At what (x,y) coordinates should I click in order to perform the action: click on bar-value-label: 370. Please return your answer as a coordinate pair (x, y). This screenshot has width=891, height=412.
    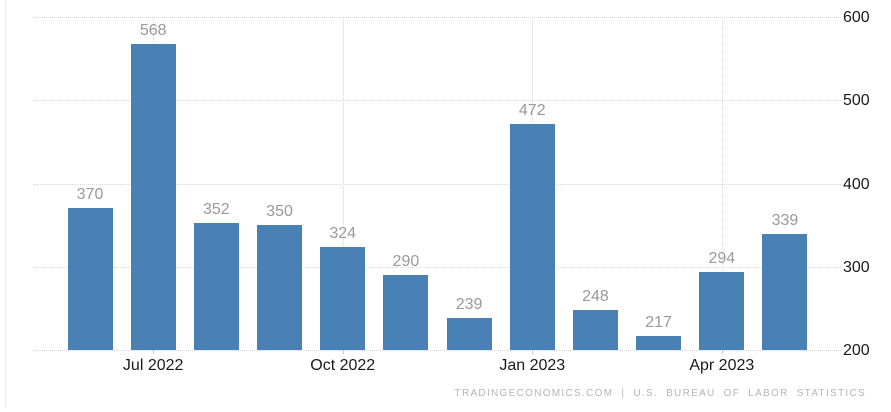
    Looking at the image, I should click on (90, 195).